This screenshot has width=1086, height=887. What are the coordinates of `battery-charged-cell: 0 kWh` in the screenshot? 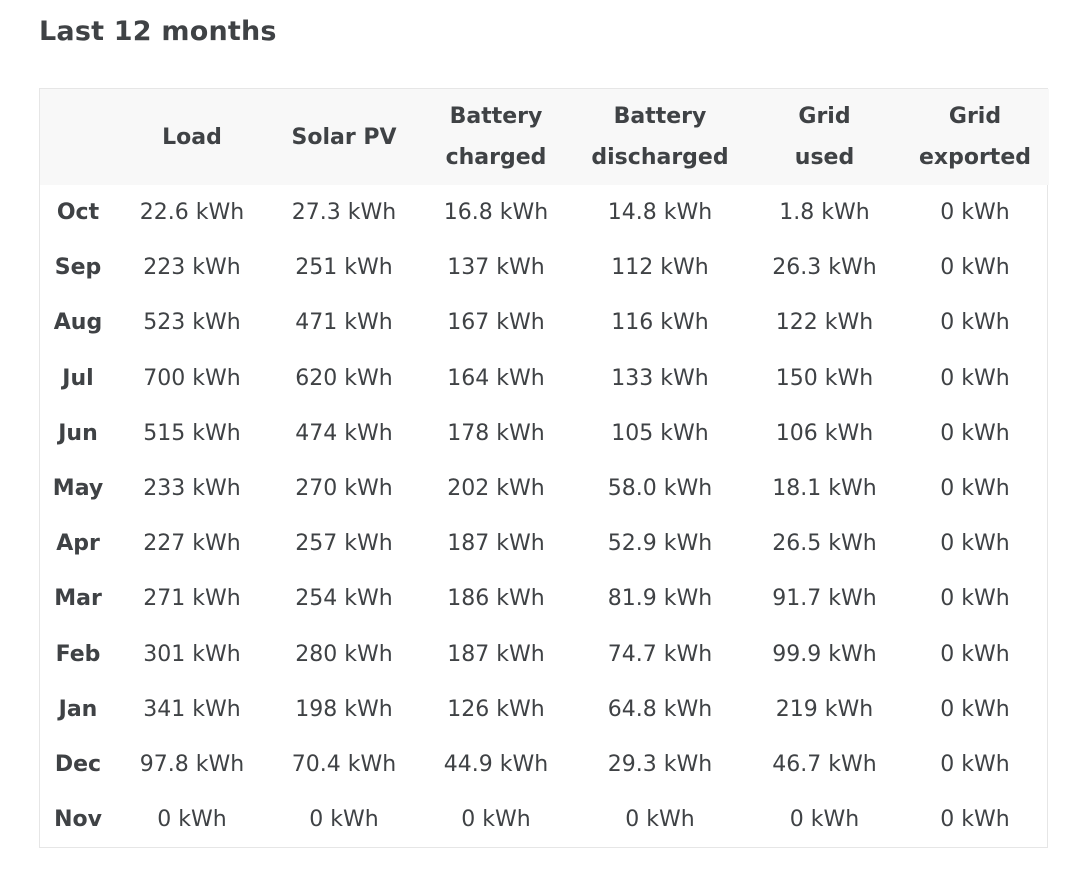 It's located at (496, 820).